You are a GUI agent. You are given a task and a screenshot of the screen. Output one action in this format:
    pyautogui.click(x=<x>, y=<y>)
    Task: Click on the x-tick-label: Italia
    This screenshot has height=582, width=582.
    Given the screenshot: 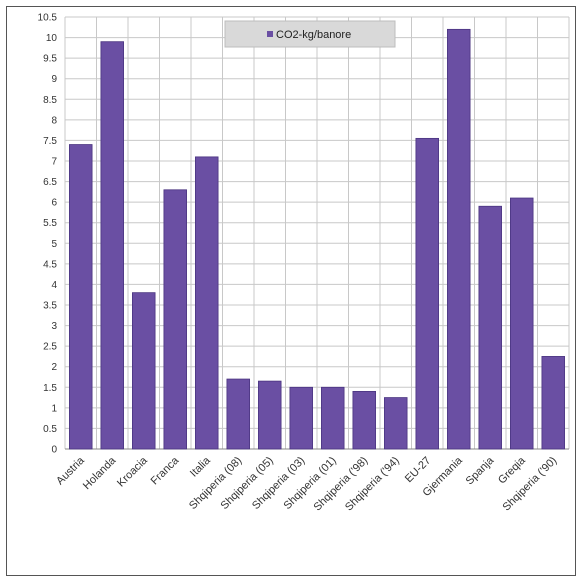 What is the action you would take?
    pyautogui.click(x=201, y=467)
    